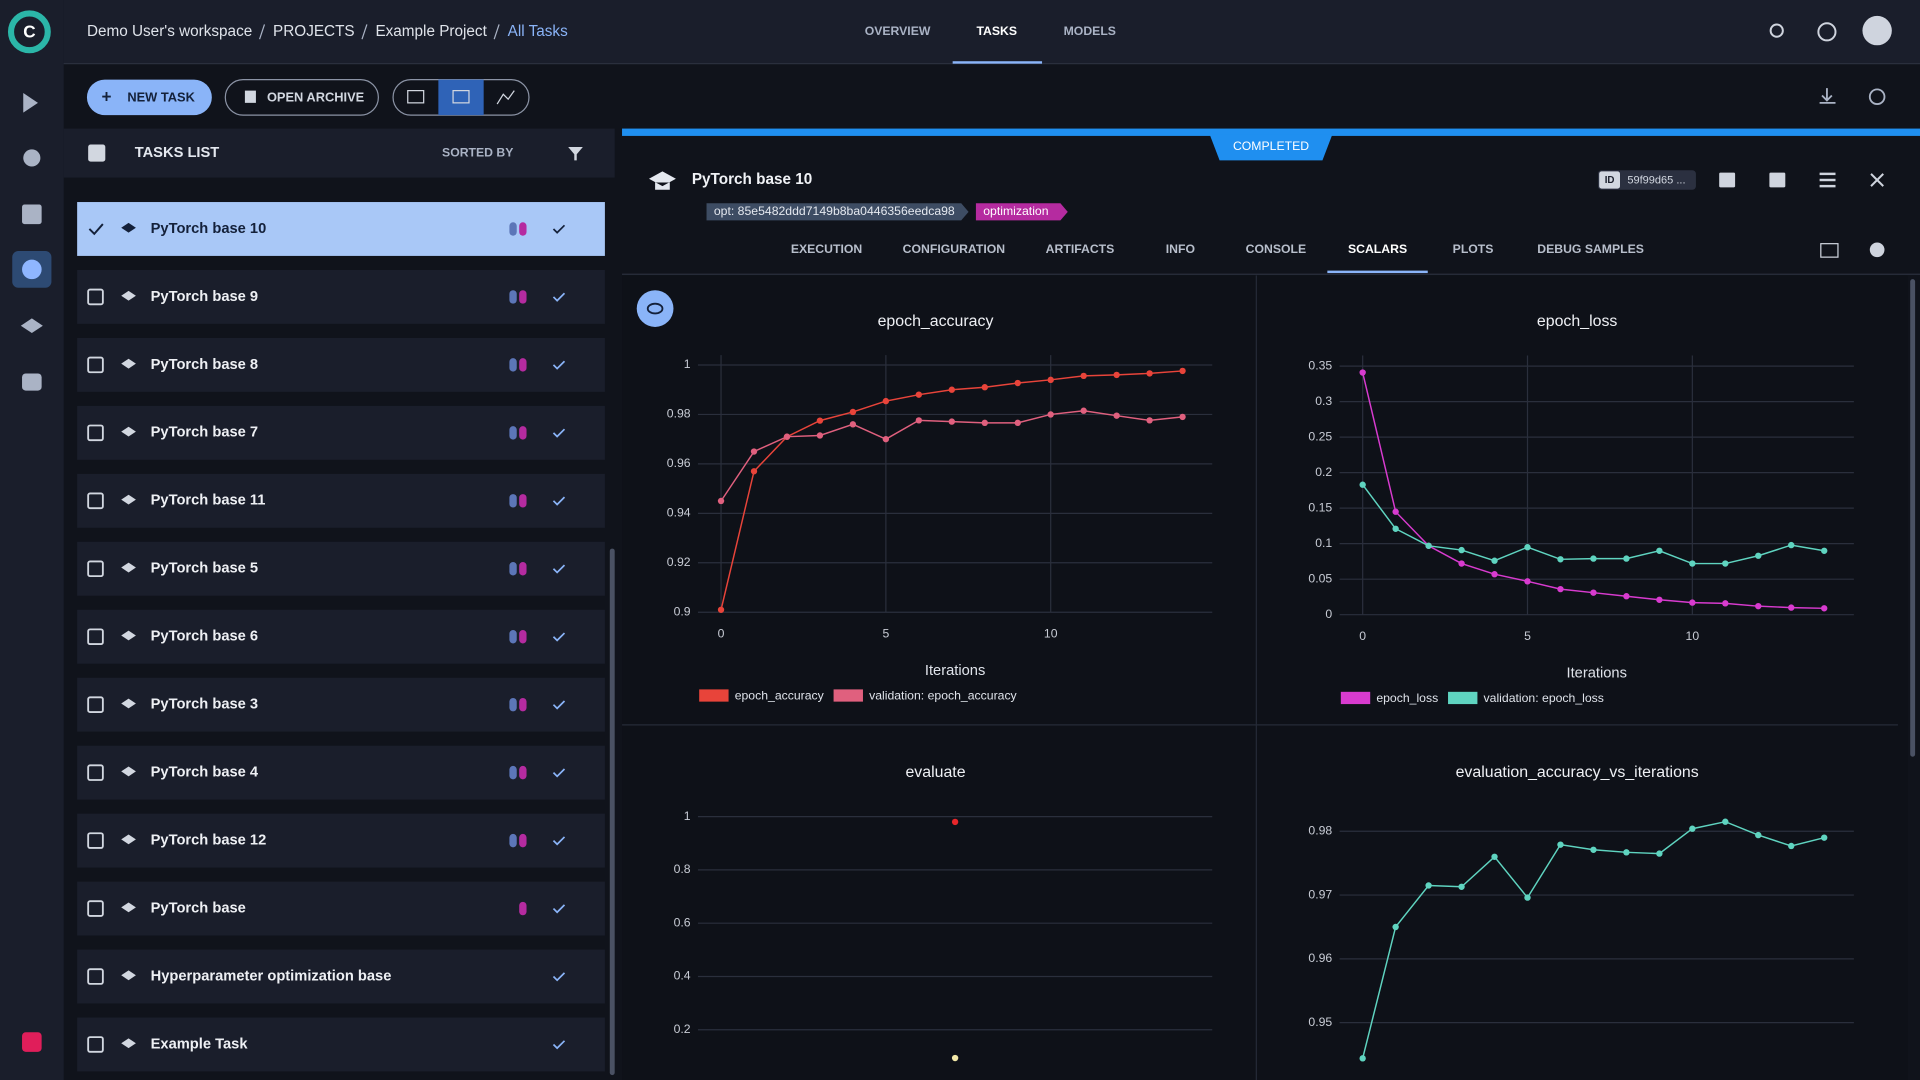 This screenshot has height=1080, width=1920. I want to click on action-icon, so click(1777, 180).